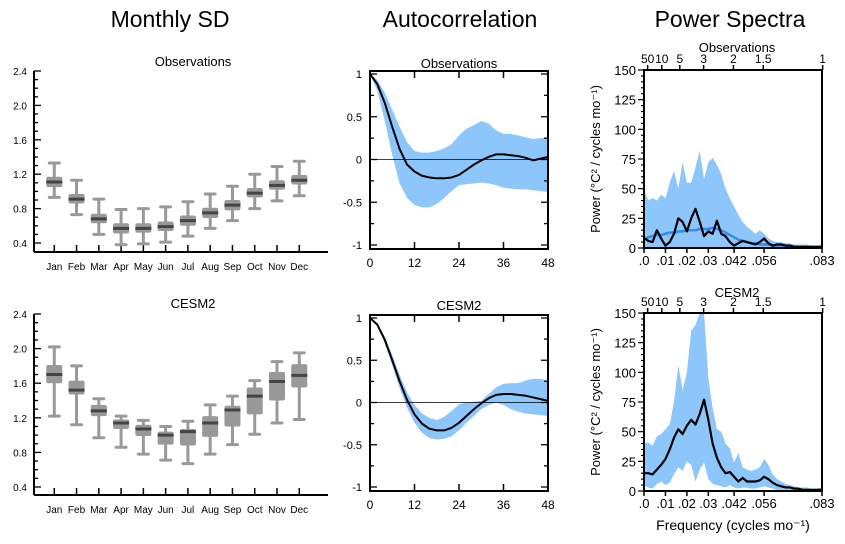 This screenshot has width=845, height=544. I want to click on column-title-monthly-sd: Monthly SD, so click(170, 19).